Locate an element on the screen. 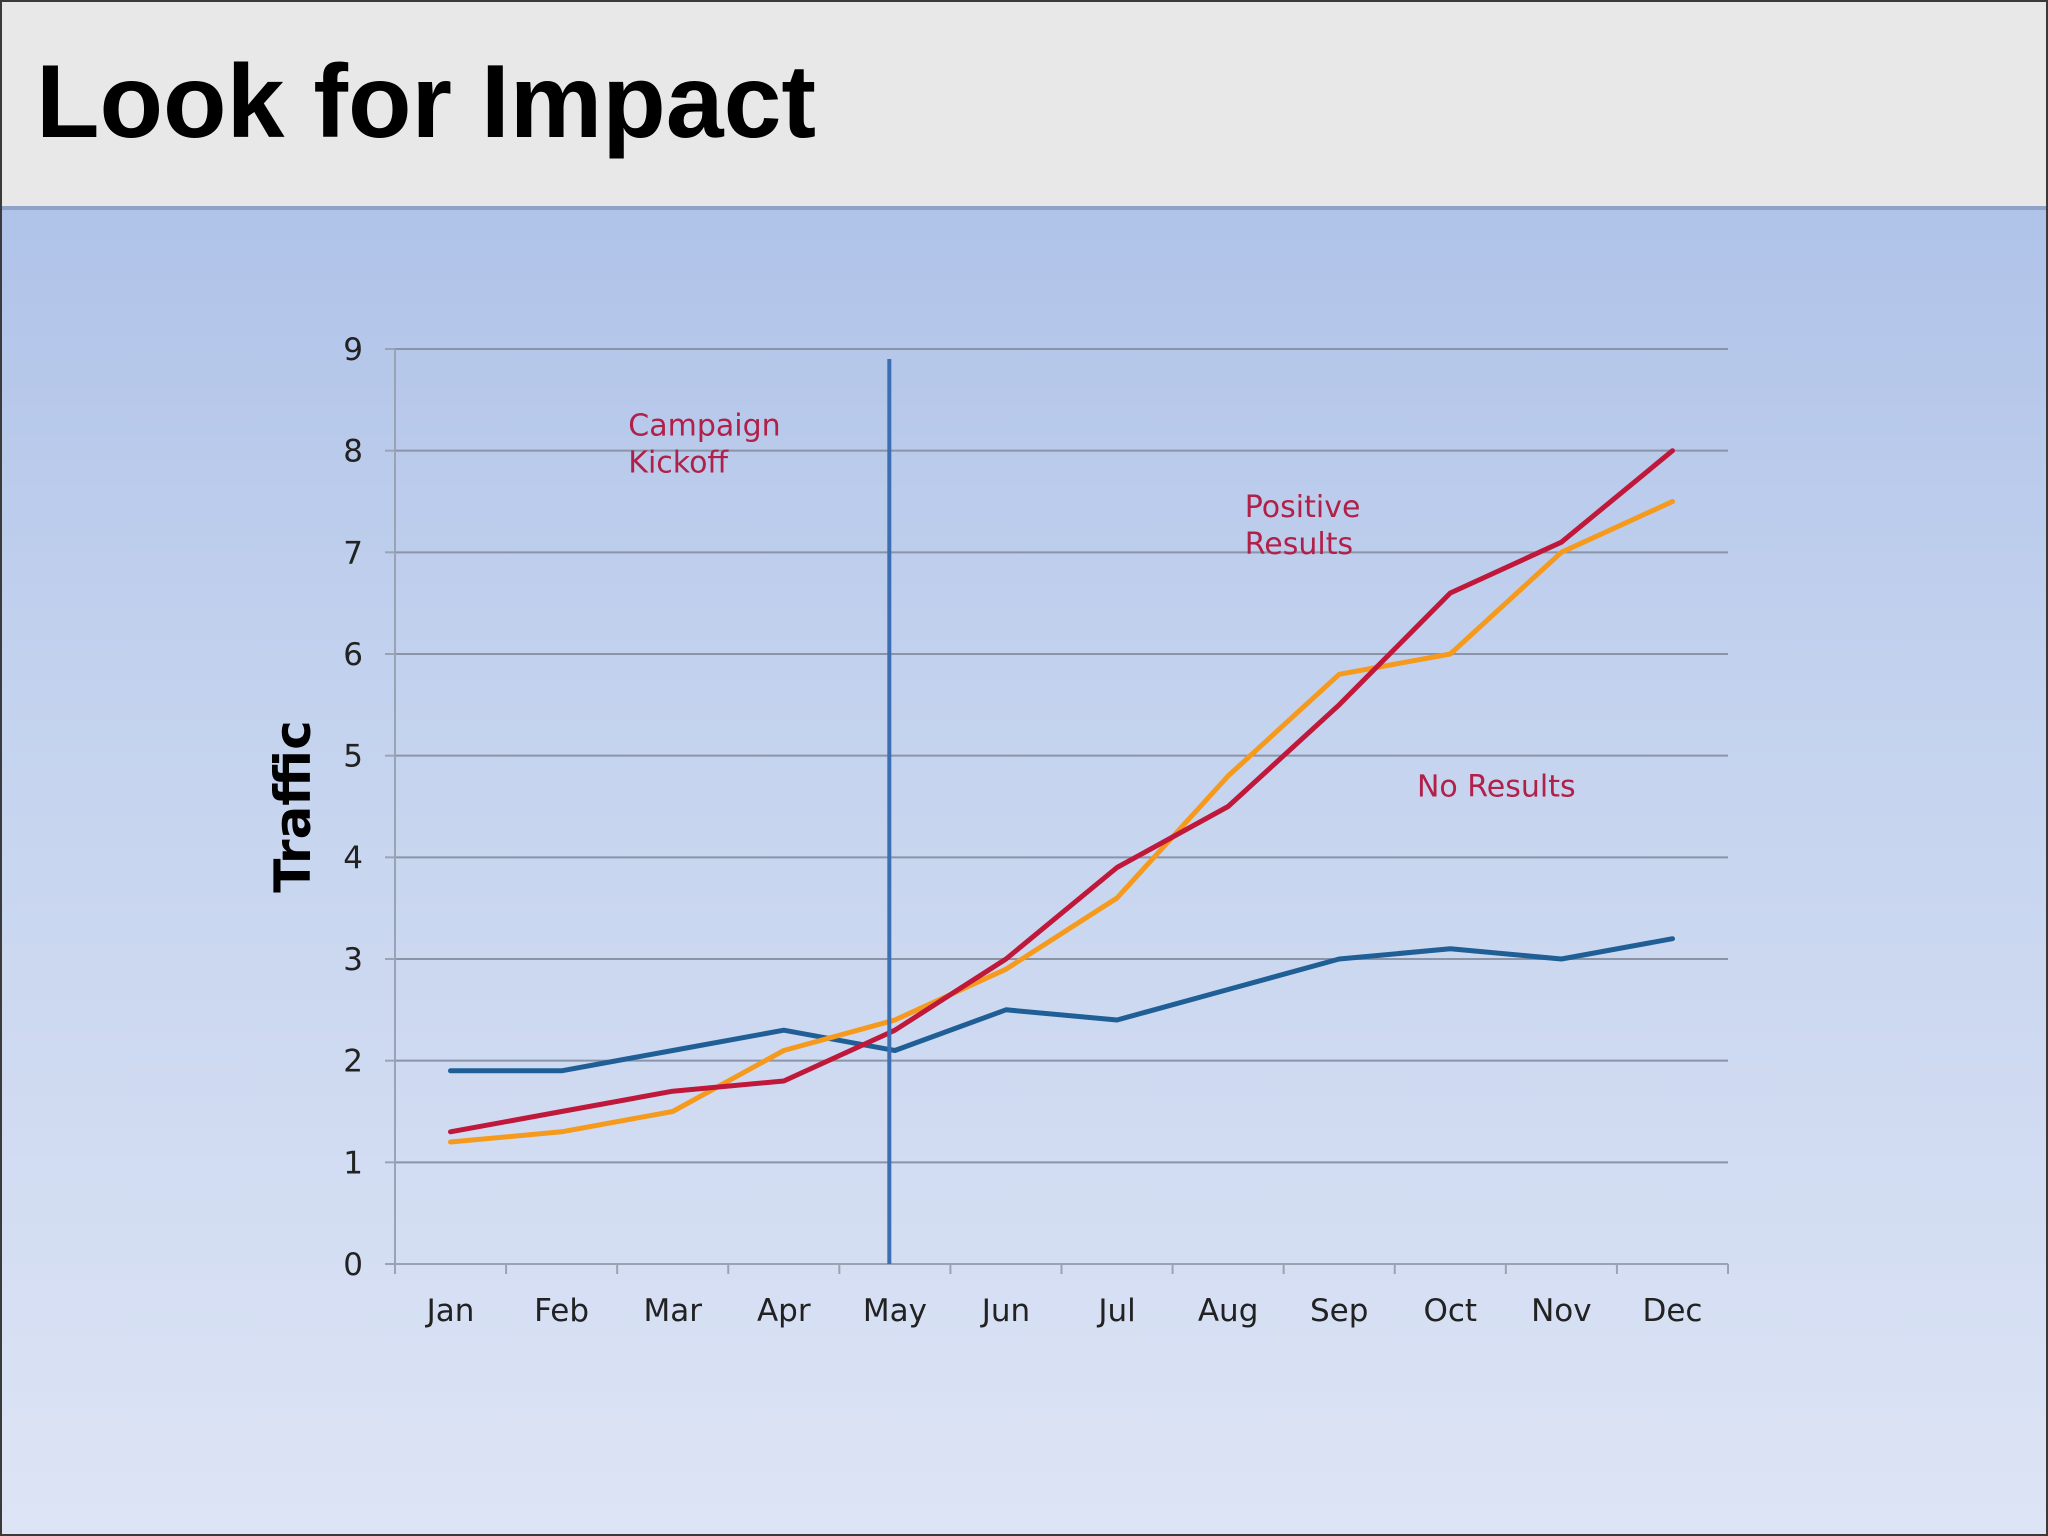  x-tick-label-aug: Aug is located at coordinates (1228, 1311).